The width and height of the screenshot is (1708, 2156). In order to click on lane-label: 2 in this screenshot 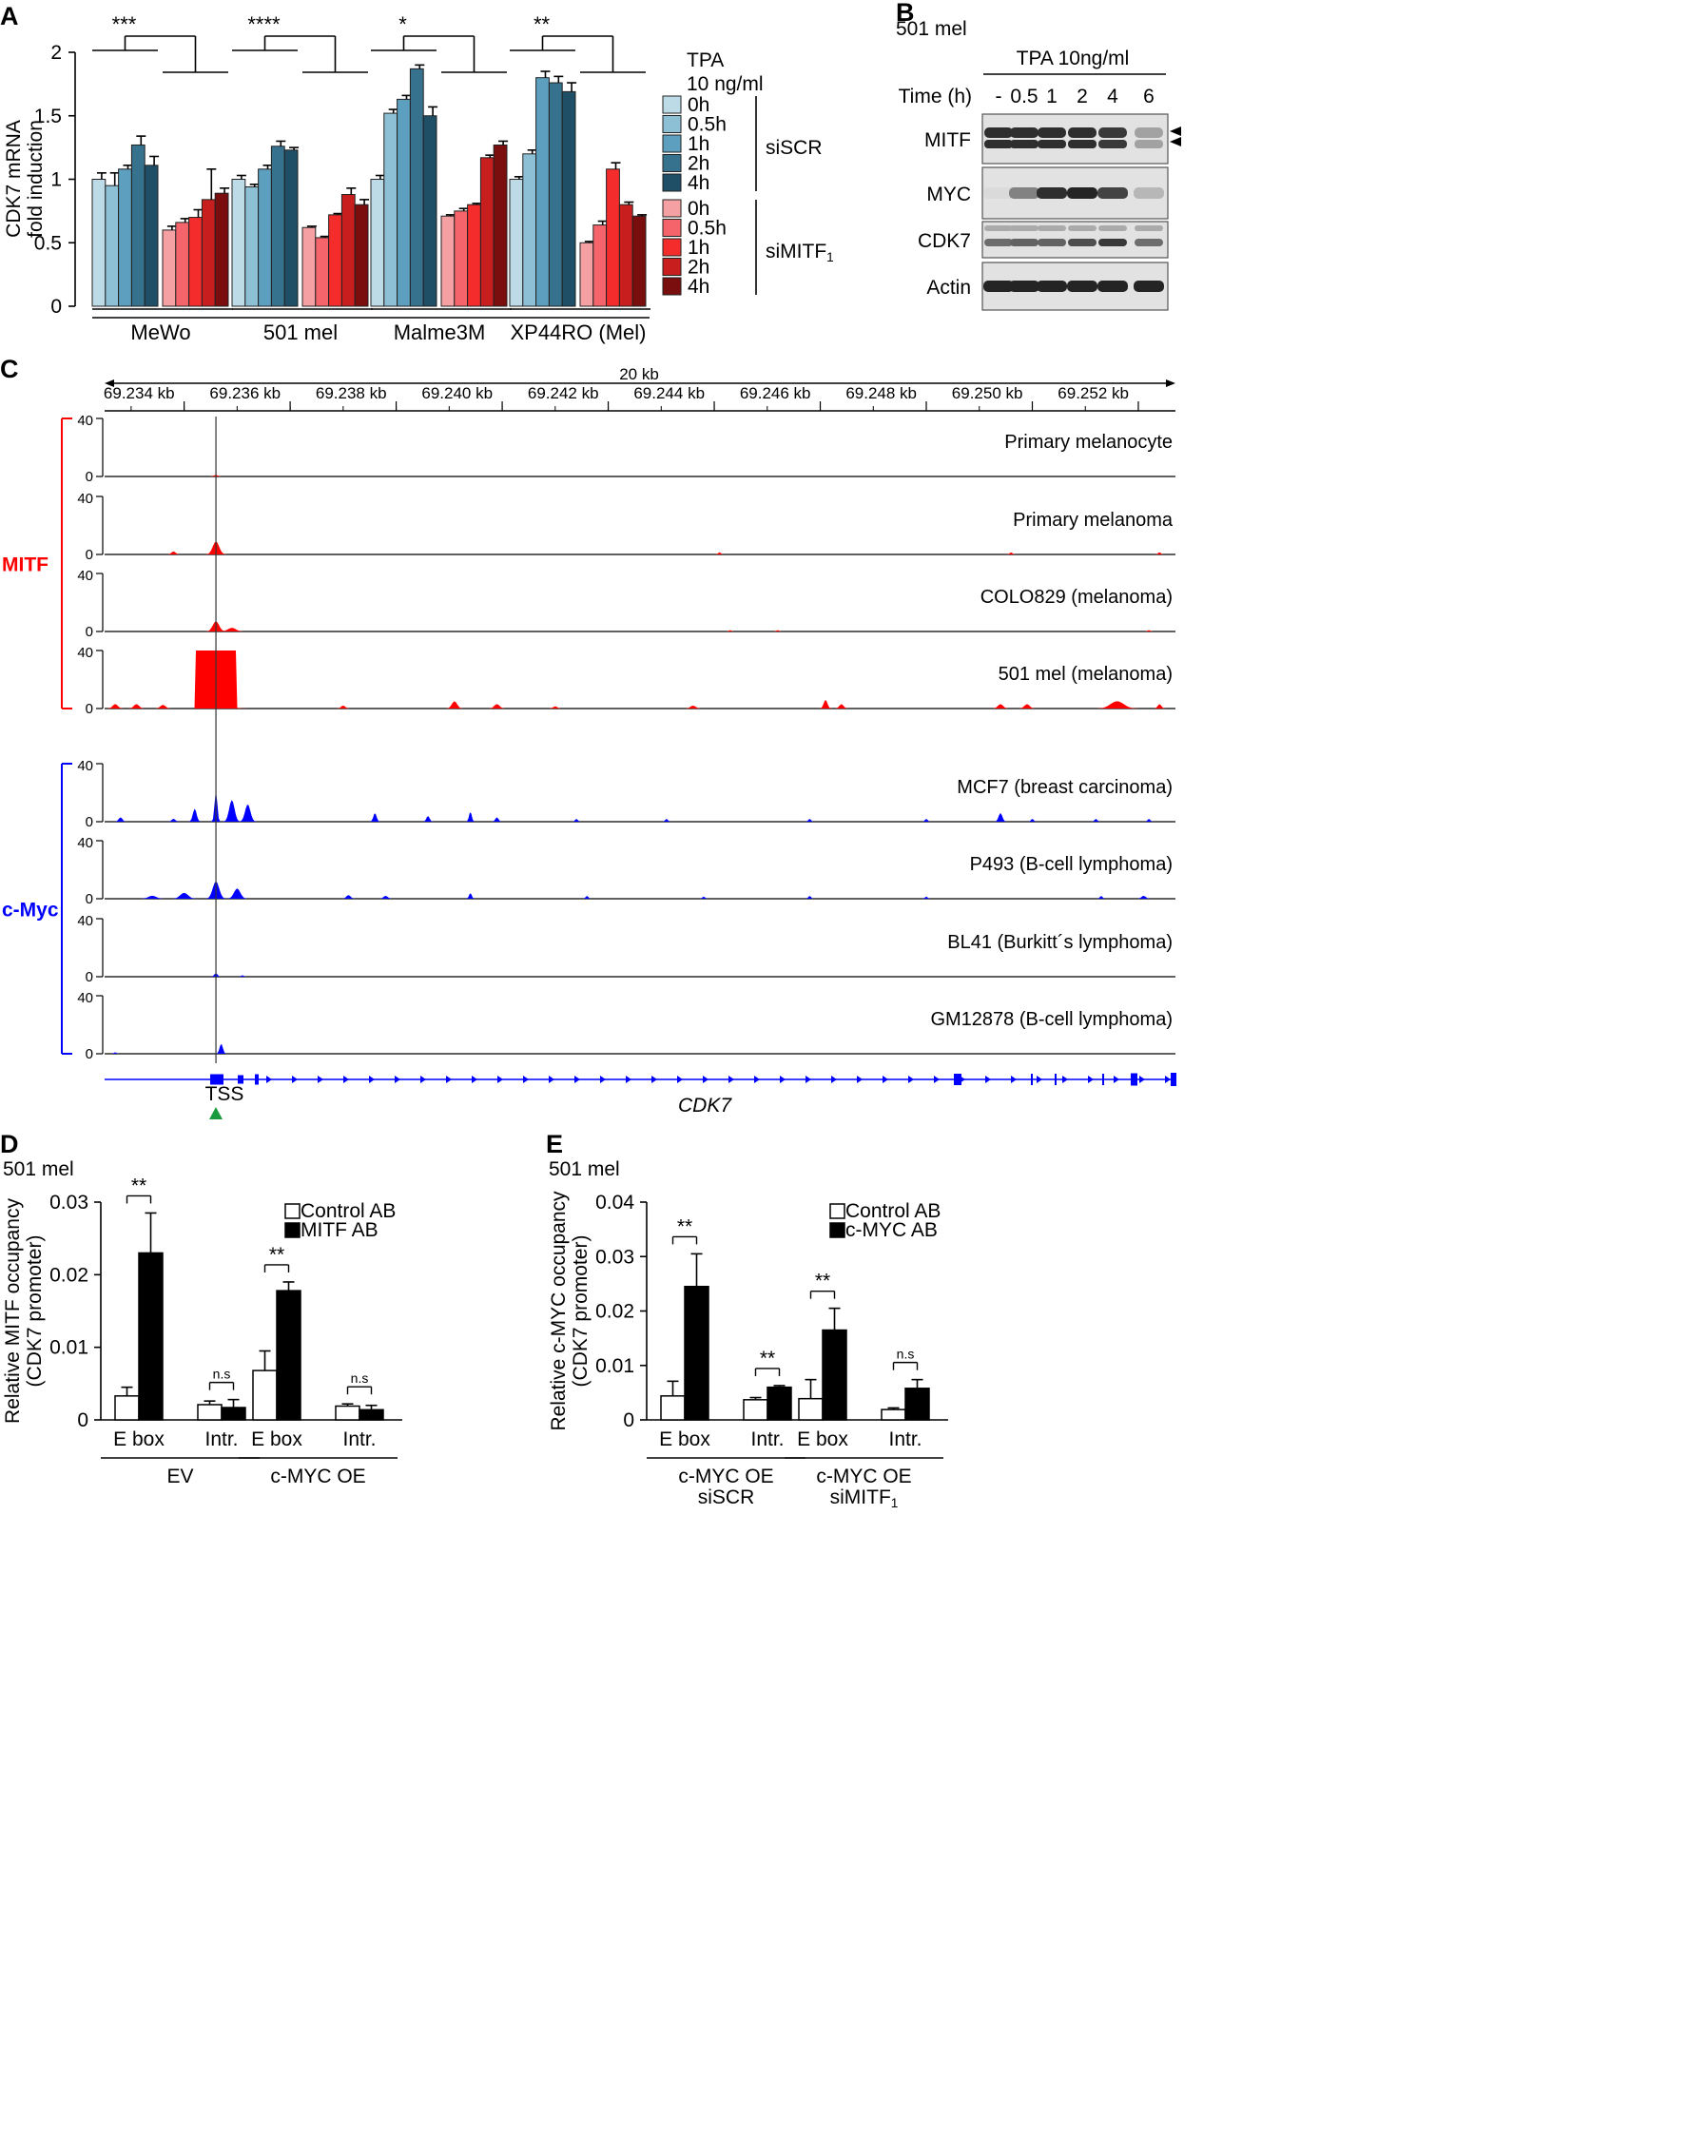, I will do `click(1083, 96)`.